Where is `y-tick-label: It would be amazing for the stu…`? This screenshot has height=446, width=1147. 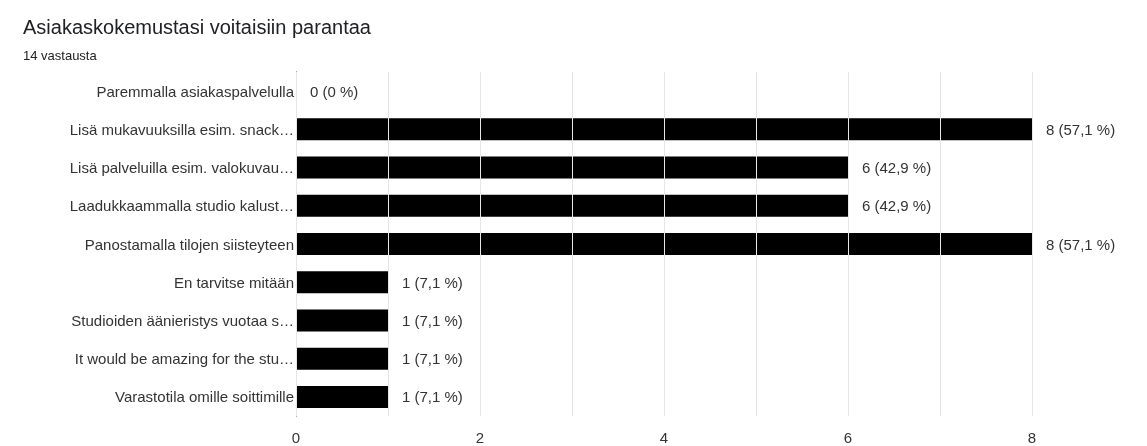 y-tick-label: It would be amazing for the stu… is located at coordinates (184, 359).